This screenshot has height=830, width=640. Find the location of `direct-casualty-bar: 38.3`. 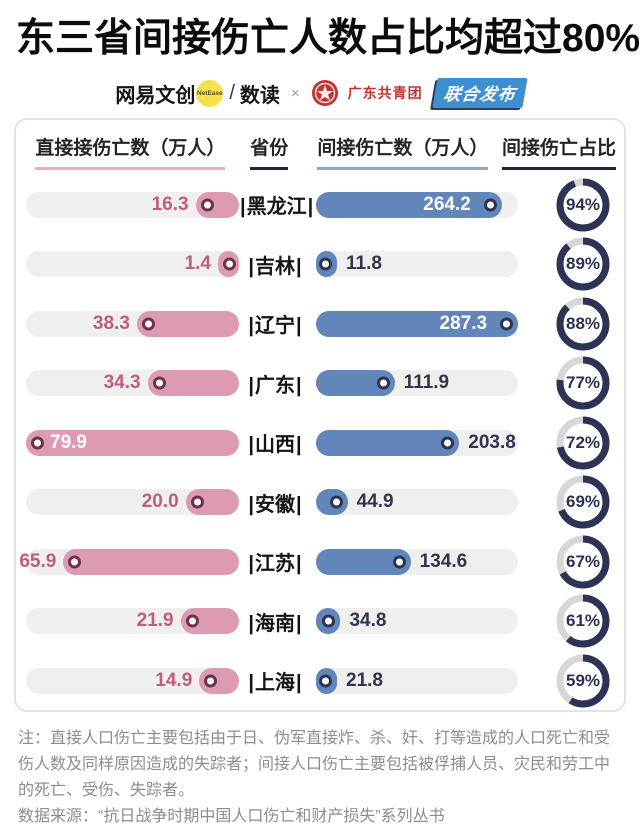

direct-casualty-bar: 38.3 is located at coordinates (132, 323).